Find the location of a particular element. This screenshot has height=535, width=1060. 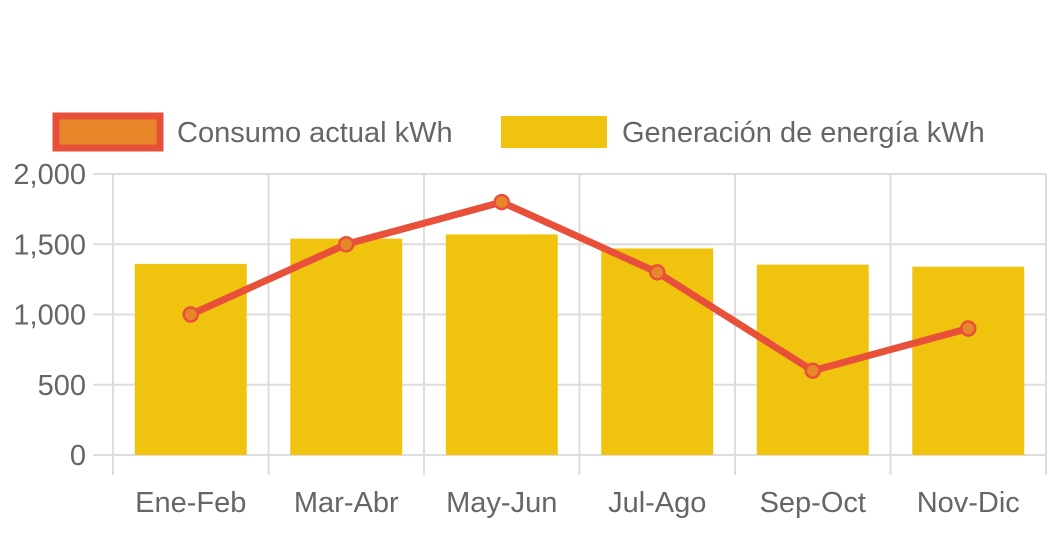

x-tick-label: Jul-Ago is located at coordinates (657, 503).